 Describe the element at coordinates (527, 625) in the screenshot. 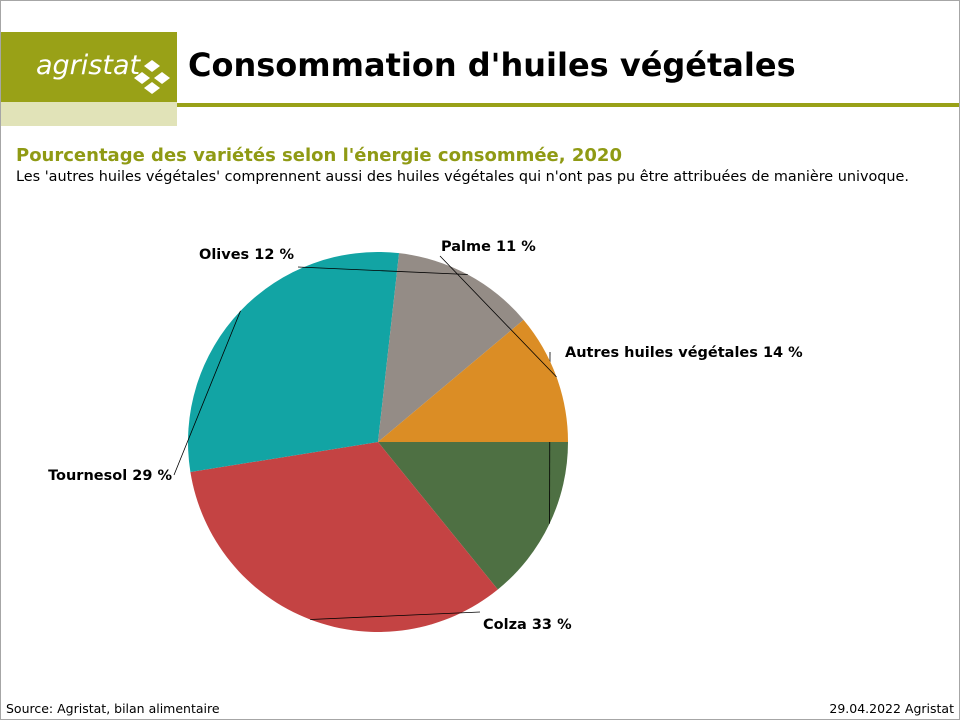

I see `slice-label: Colza 33 %` at that location.